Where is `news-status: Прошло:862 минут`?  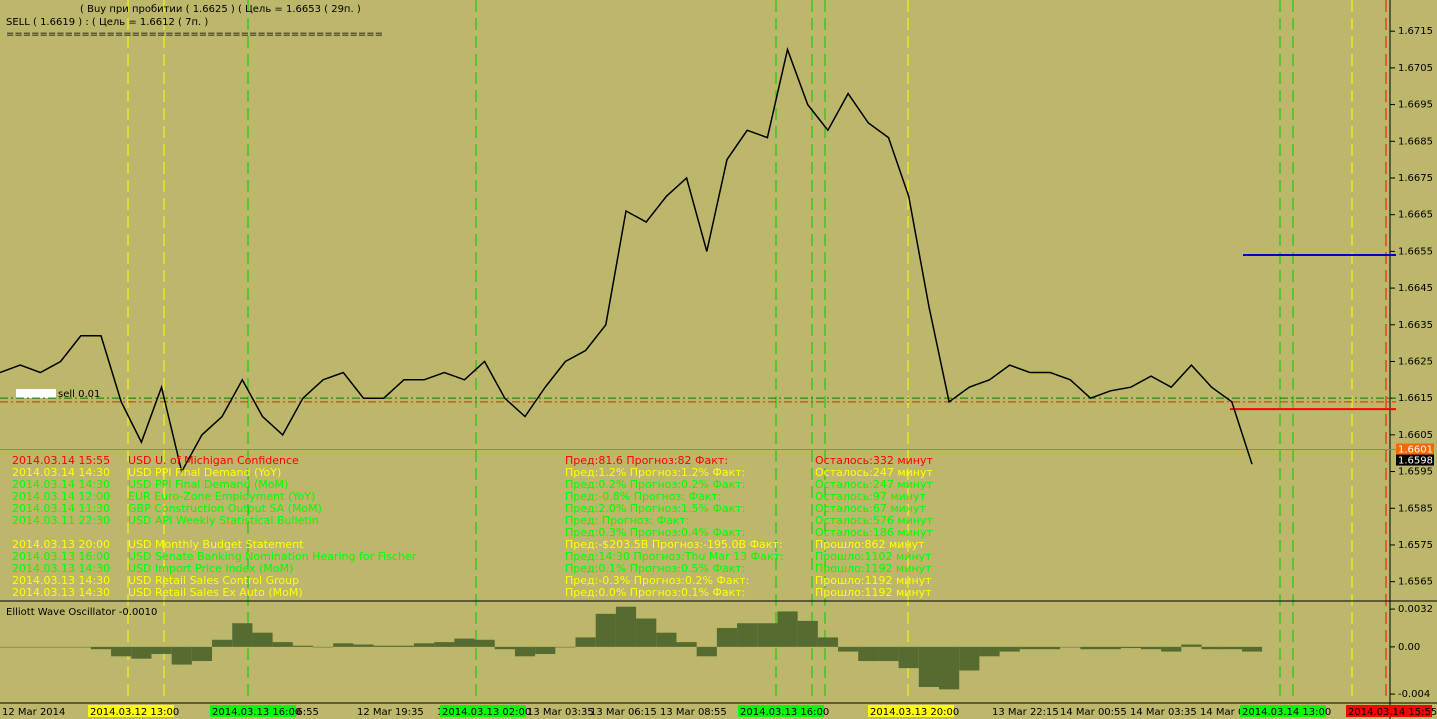 news-status: Прошло:862 минут is located at coordinates (870, 544).